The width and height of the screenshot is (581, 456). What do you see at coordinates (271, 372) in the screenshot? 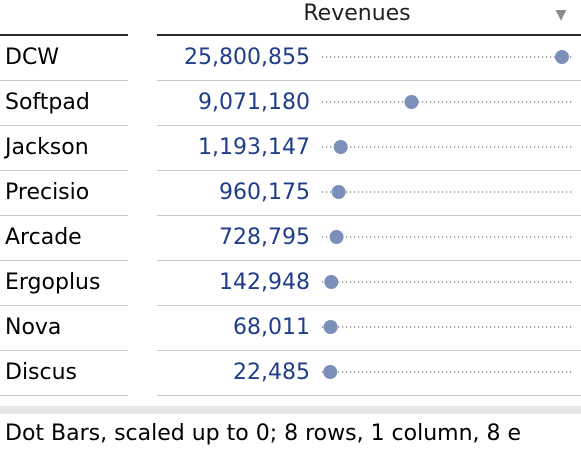
I see `row-value: 22,485` at bounding box center [271, 372].